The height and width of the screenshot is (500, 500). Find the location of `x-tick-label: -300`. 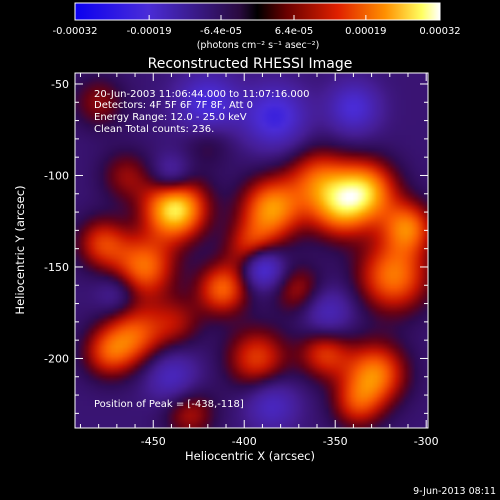

x-tick-label: -300 is located at coordinates (426, 441).